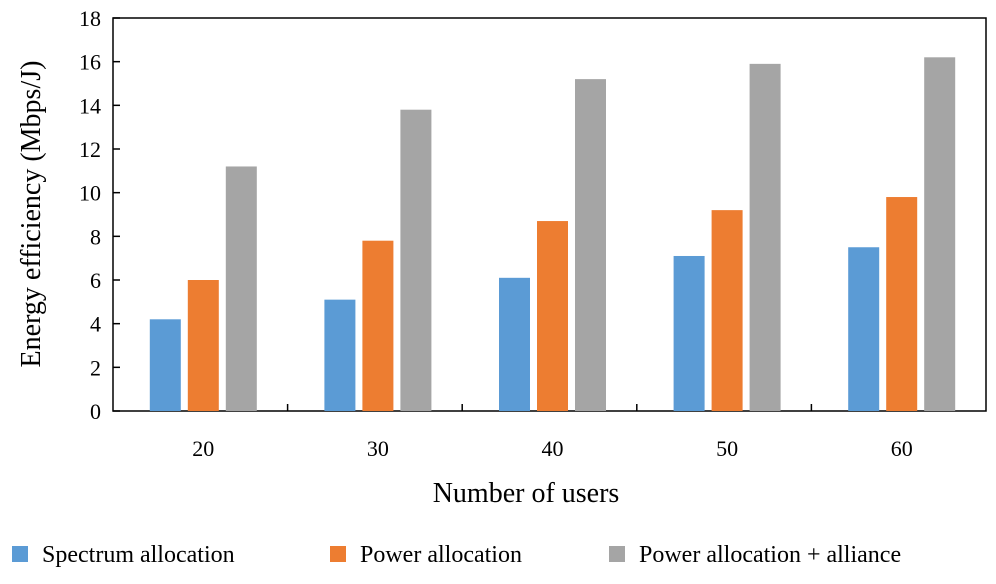 The image size is (996, 584). I want to click on legend-label-3: Power allocation + alliance, so click(770, 555).